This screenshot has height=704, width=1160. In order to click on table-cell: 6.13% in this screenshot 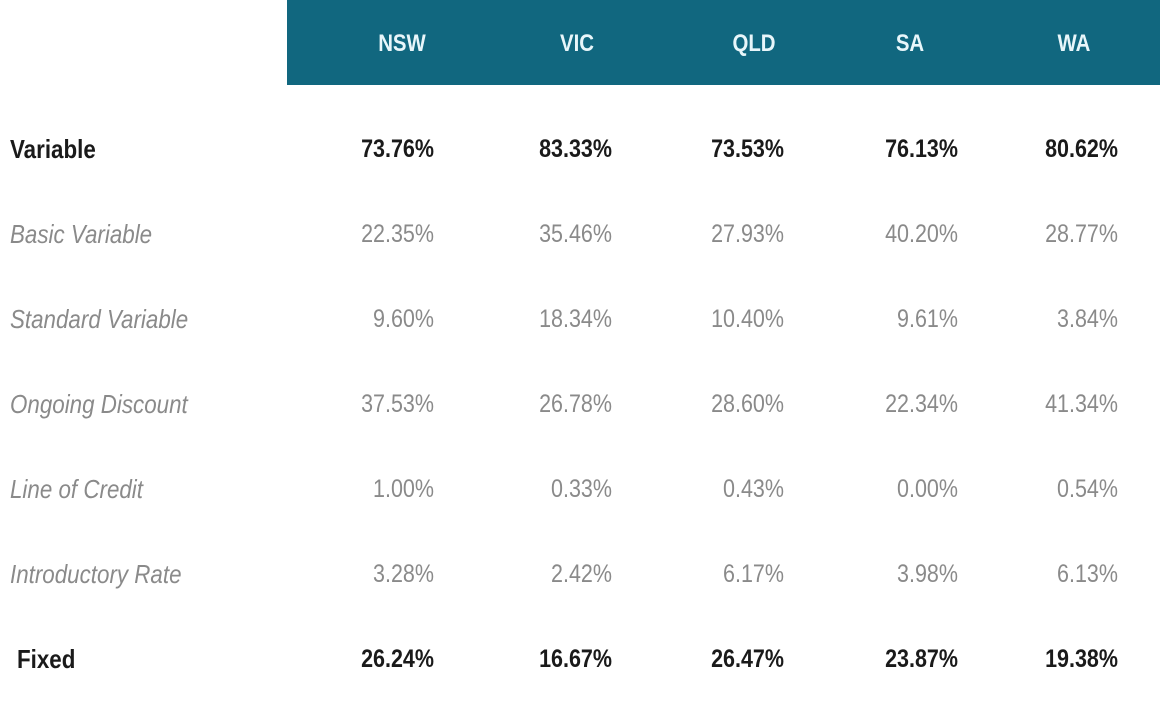, I will do `click(1087, 574)`.